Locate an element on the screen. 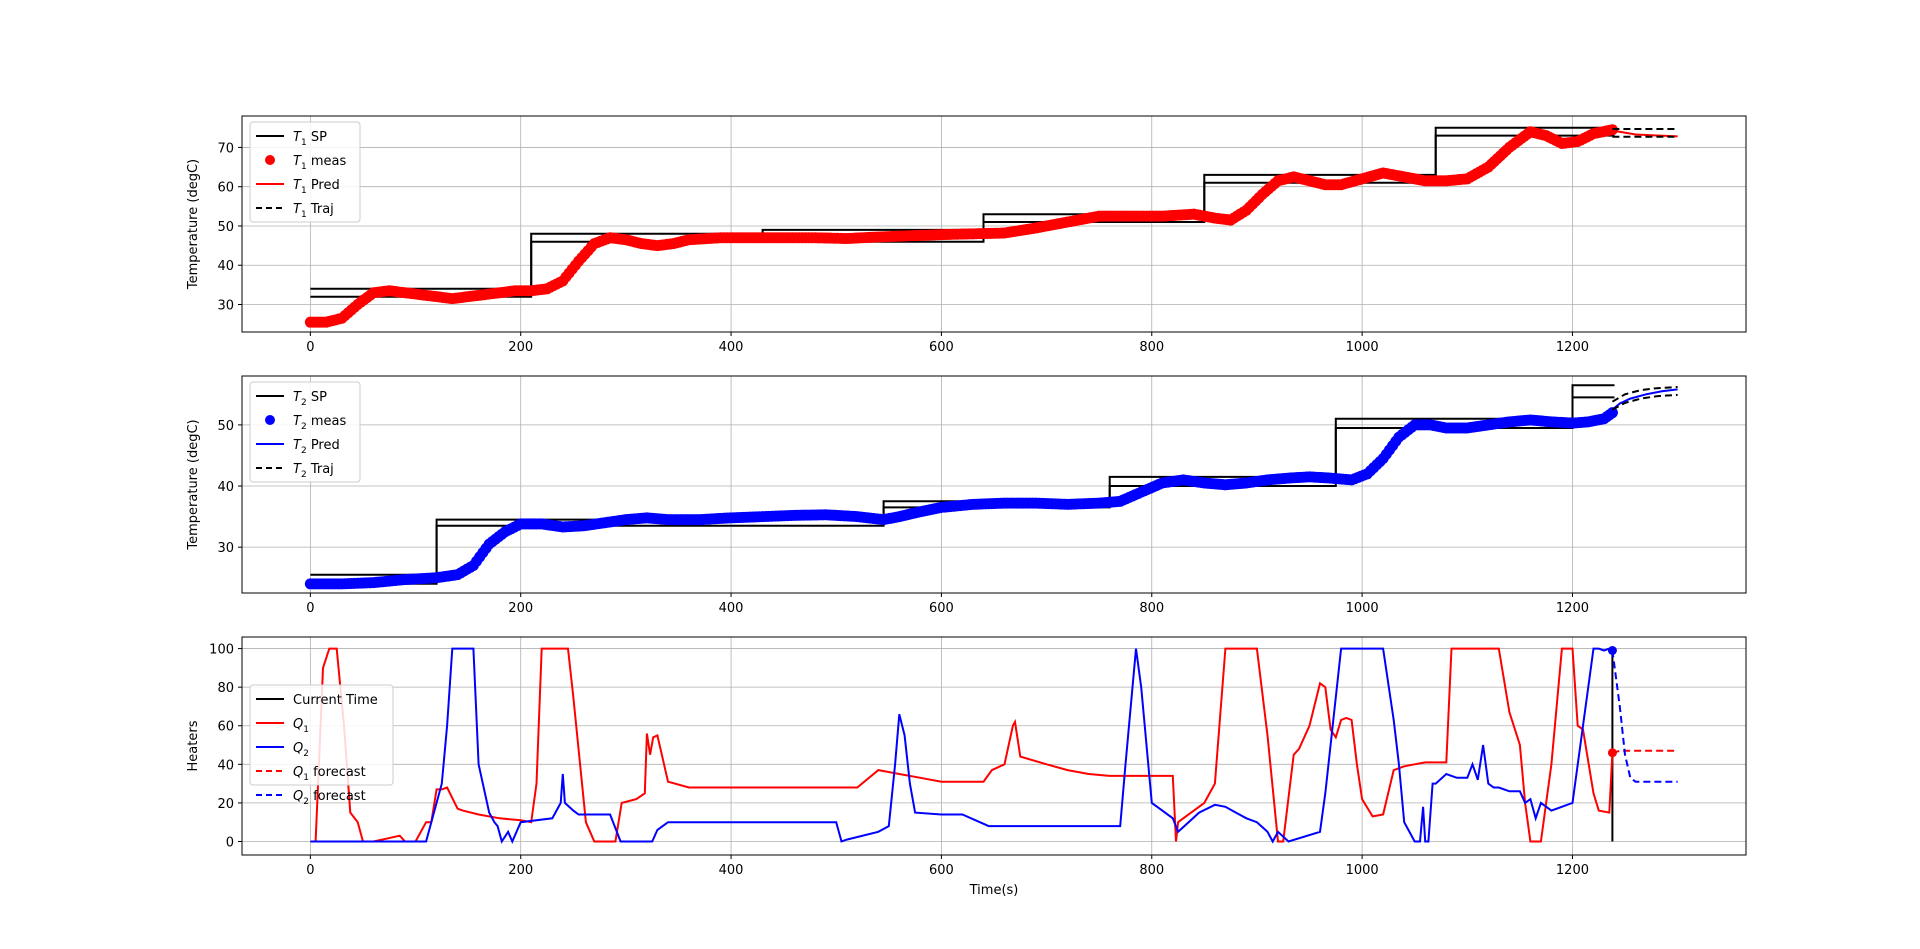 This screenshot has width=1920, height=949. y-tick-label: 70 is located at coordinates (225, 148).